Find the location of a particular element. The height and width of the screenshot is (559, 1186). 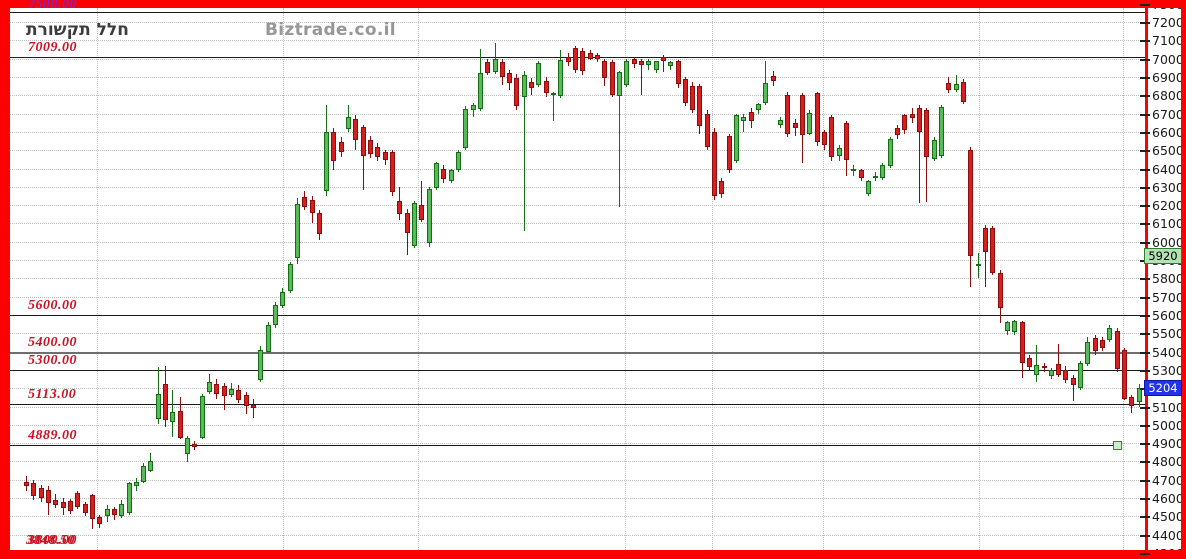

axis-tick-label: 5500 is located at coordinates (1168, 334).